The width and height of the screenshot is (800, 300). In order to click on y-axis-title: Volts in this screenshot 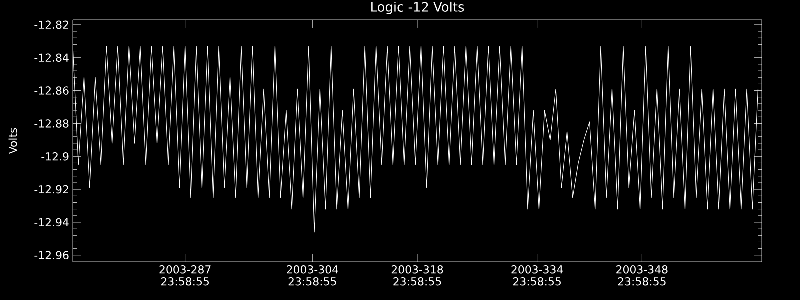, I will do `click(13, 141)`.